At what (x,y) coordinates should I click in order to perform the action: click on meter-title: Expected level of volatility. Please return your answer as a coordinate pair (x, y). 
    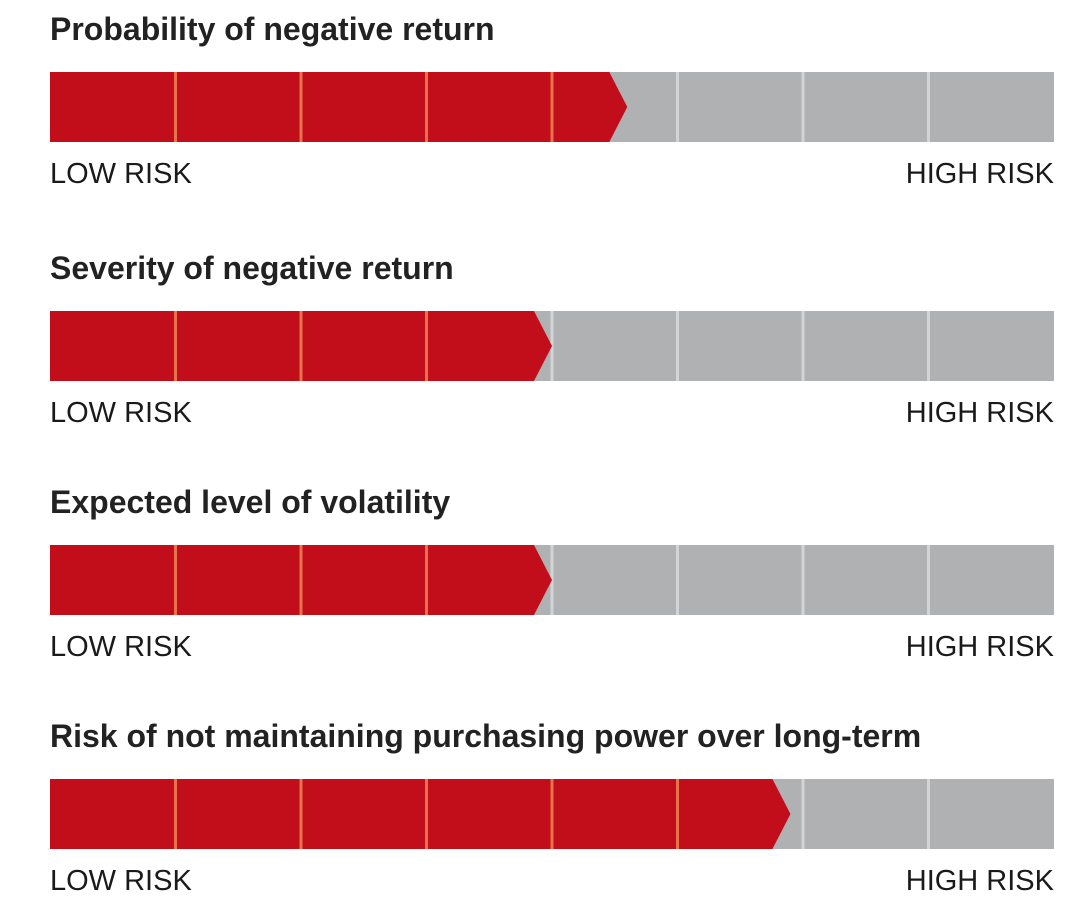
    Looking at the image, I should click on (250, 502).